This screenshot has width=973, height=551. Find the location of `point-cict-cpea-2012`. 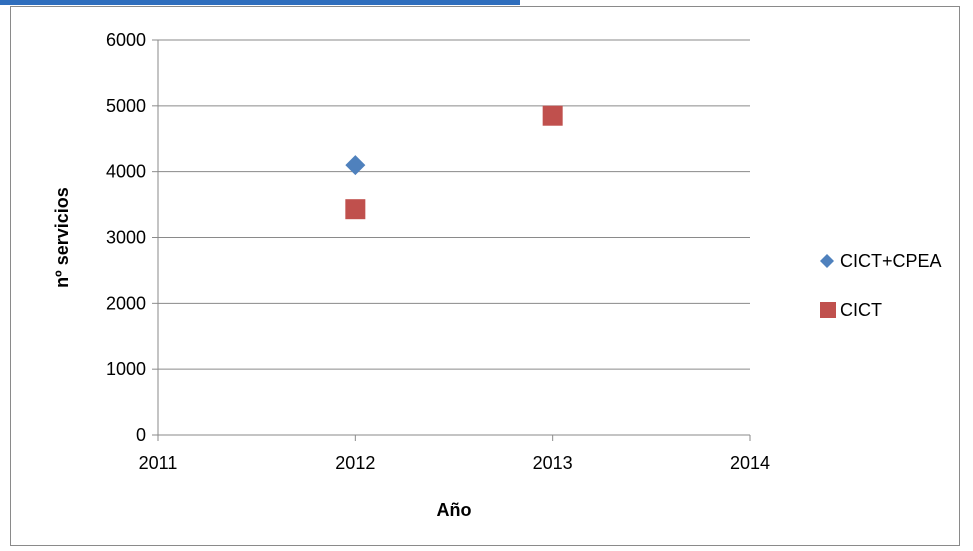

point-cict-cpea-2012 is located at coordinates (355, 165).